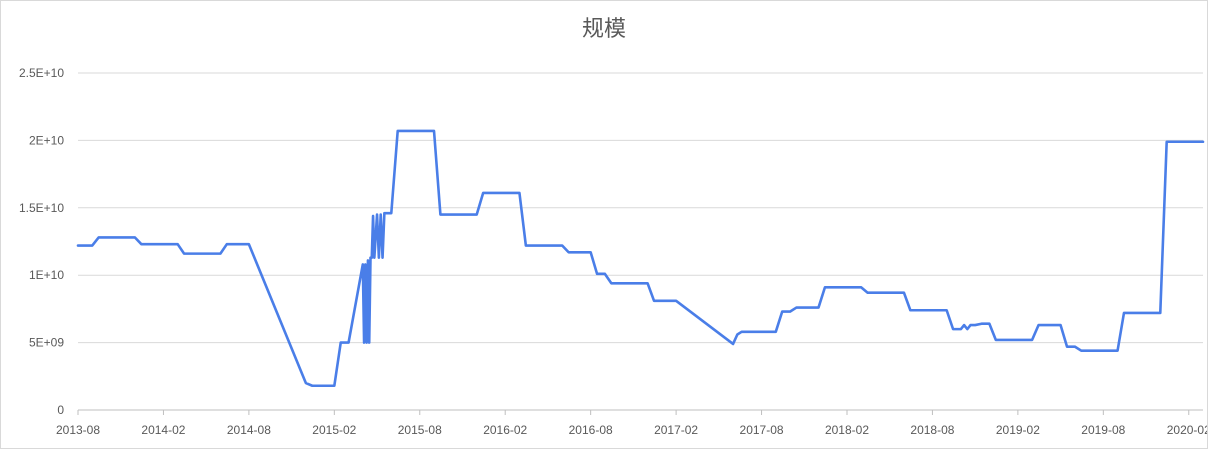 This screenshot has width=1208, height=449. Describe the element at coordinates (46, 275) in the screenshot. I see `y-tick-label: 1E+10` at that location.